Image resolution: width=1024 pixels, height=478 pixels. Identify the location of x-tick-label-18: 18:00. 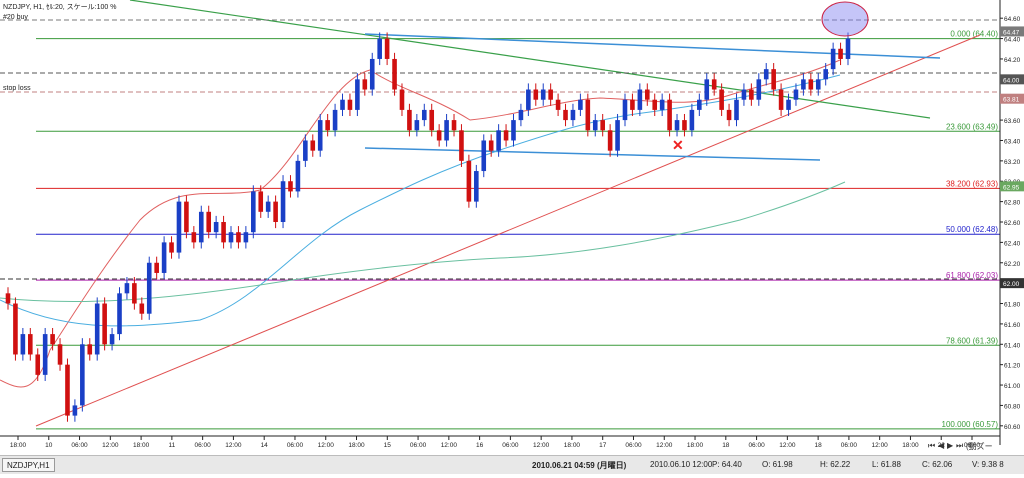
(572, 445).